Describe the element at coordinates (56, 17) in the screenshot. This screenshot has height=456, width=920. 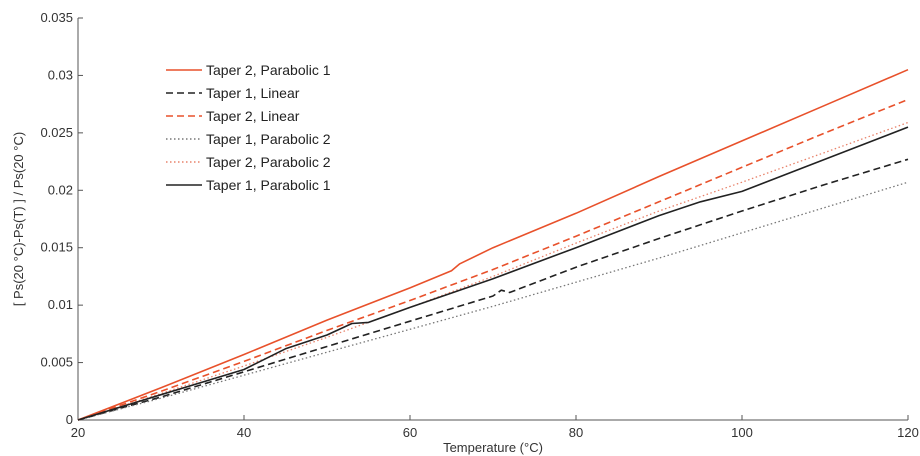
I see `y-tick-label: 0.035` at that location.